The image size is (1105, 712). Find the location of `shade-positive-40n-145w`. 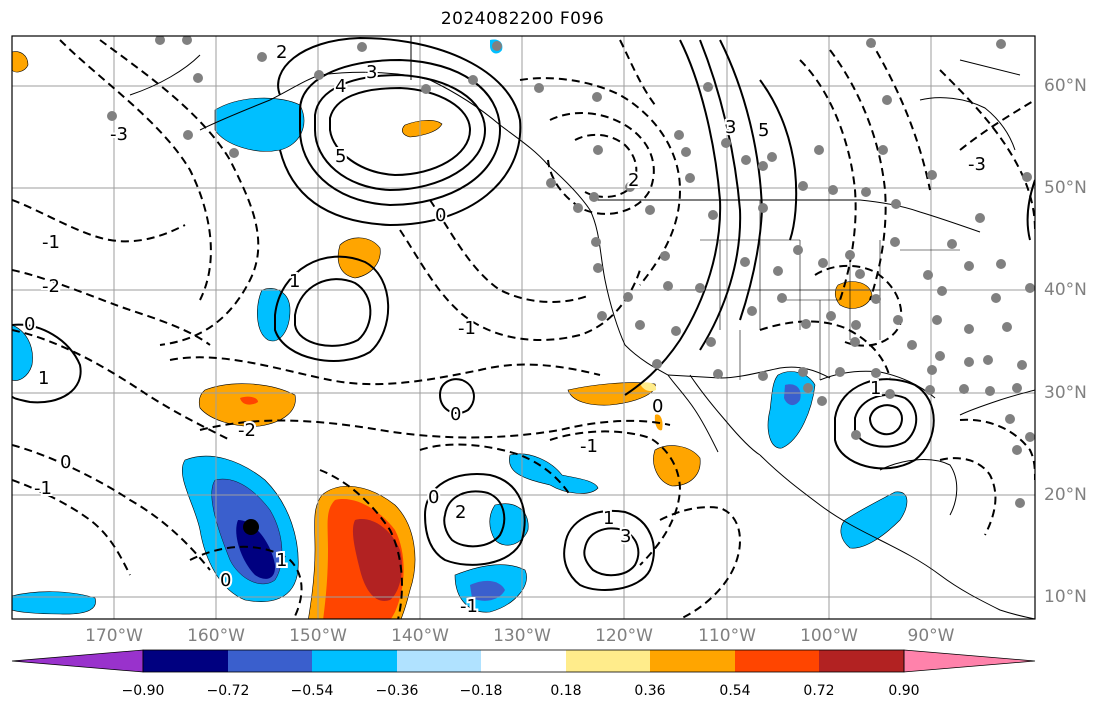

shade-positive-40n-145w is located at coordinates (359, 258).